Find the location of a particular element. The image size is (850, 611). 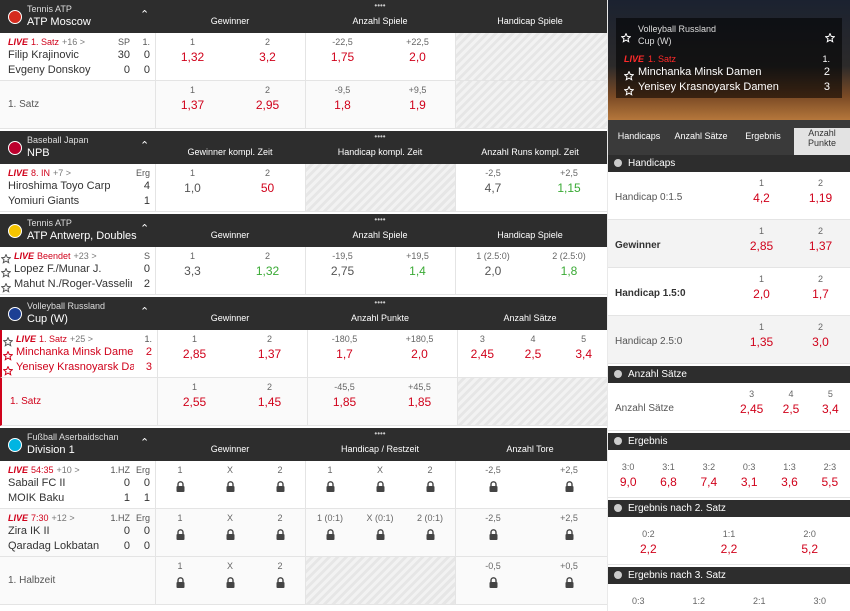

more-markets: +12 > is located at coordinates (63, 518).